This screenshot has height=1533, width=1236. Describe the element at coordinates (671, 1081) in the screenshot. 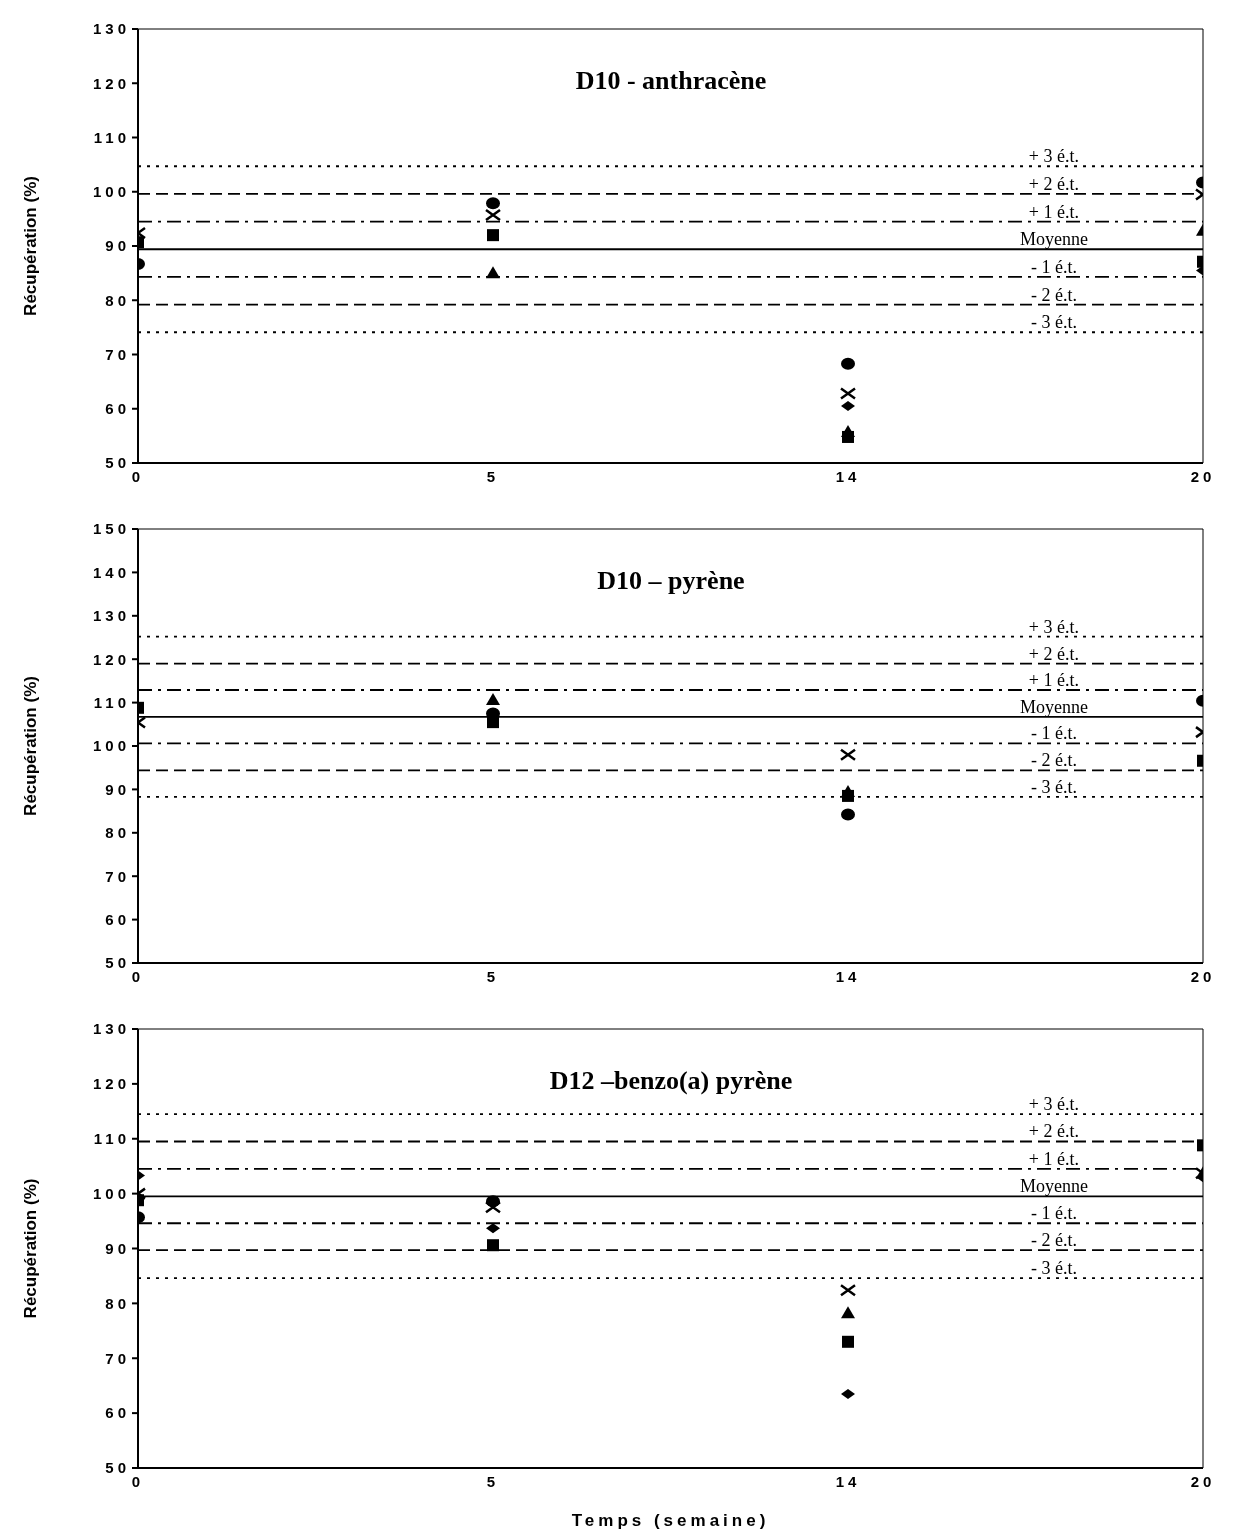

I see `text: D12 –benzo(a) pyrène` at that location.